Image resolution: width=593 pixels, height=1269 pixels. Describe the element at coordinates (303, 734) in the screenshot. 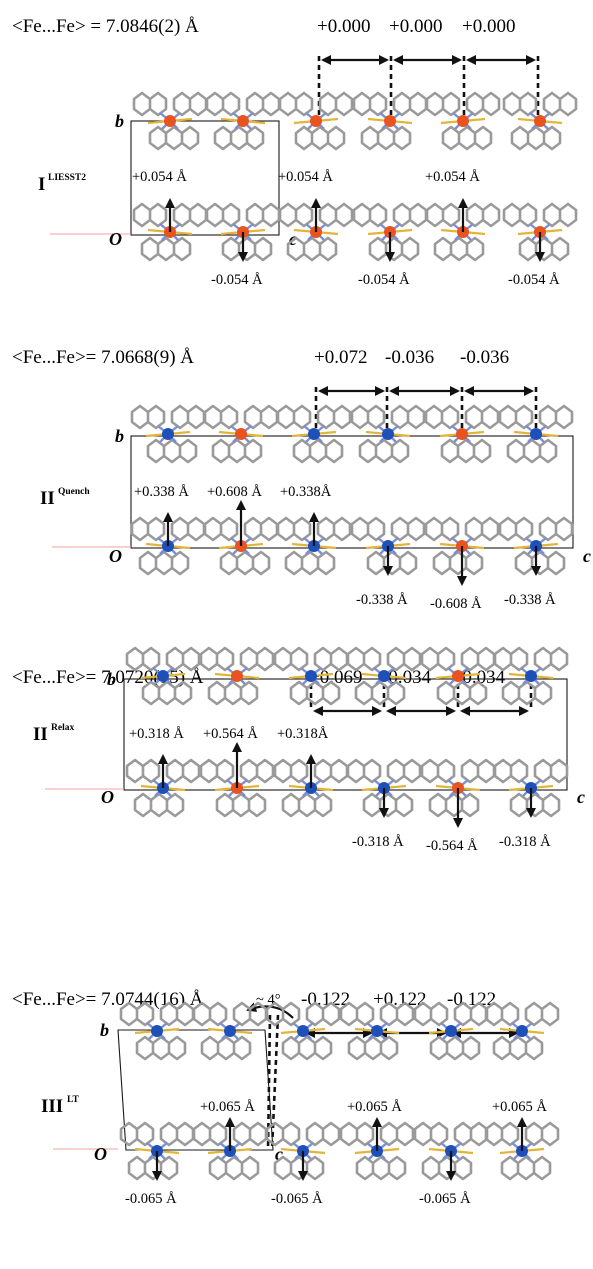

I see `up-displacement-label: +0.318Å` at that location.